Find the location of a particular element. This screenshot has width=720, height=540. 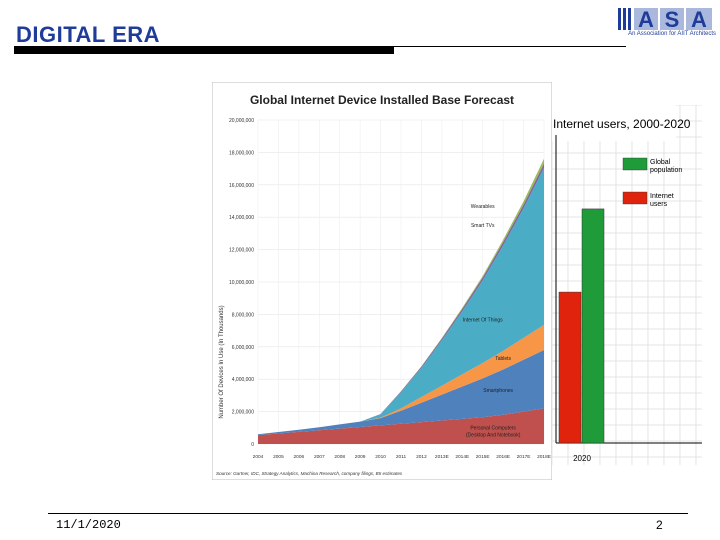

area-xtick-label: 2009 is located at coordinates (360, 457).